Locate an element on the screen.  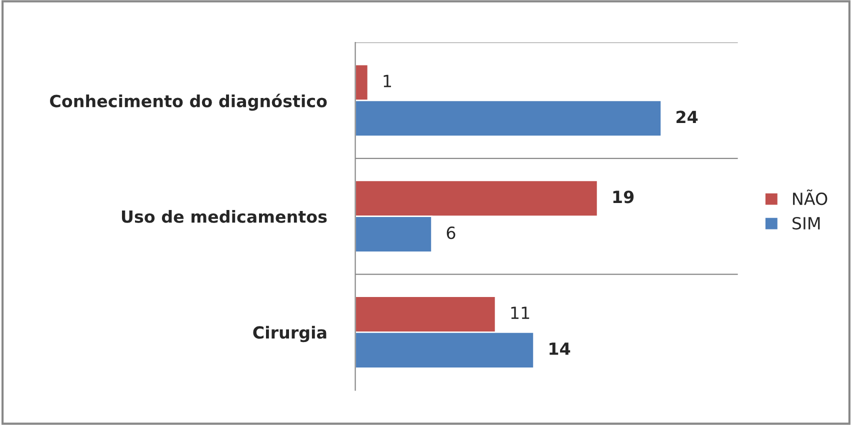
y-tick-label: Uso de medicamentos is located at coordinates (224, 216).